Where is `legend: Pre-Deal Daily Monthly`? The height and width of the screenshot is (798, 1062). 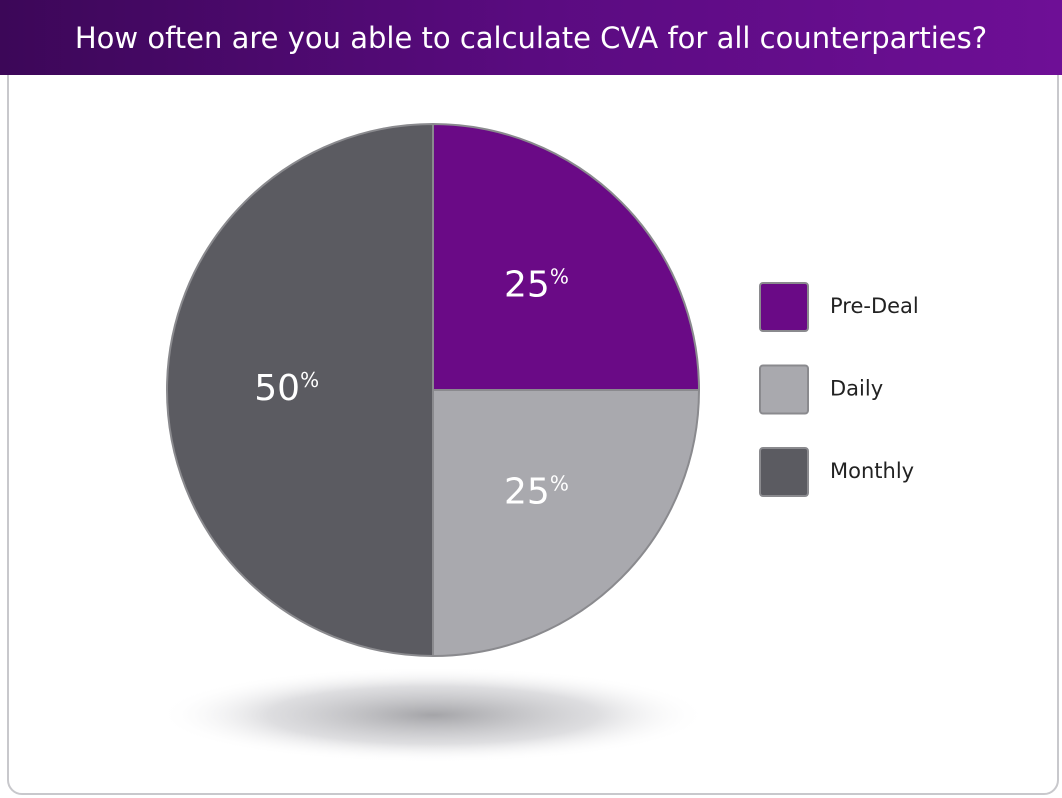
legend: Pre-Deal Daily Monthly is located at coordinates (839, 389).